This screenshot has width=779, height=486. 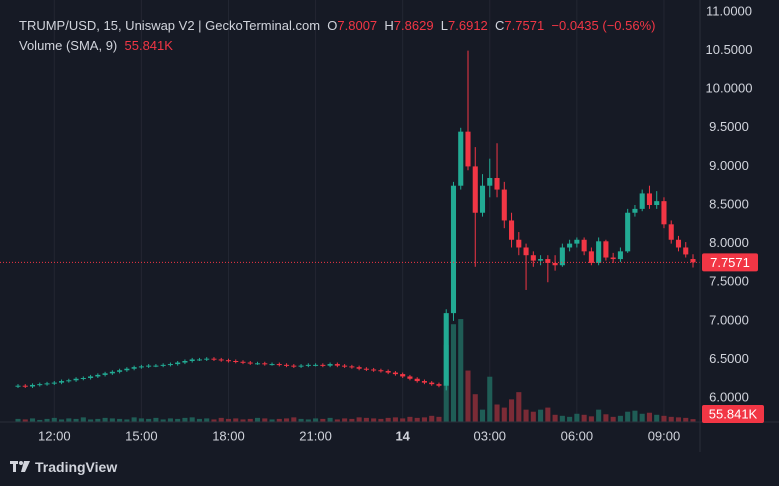 I want to click on y-tick-label: 6.0000, so click(x=729, y=396).